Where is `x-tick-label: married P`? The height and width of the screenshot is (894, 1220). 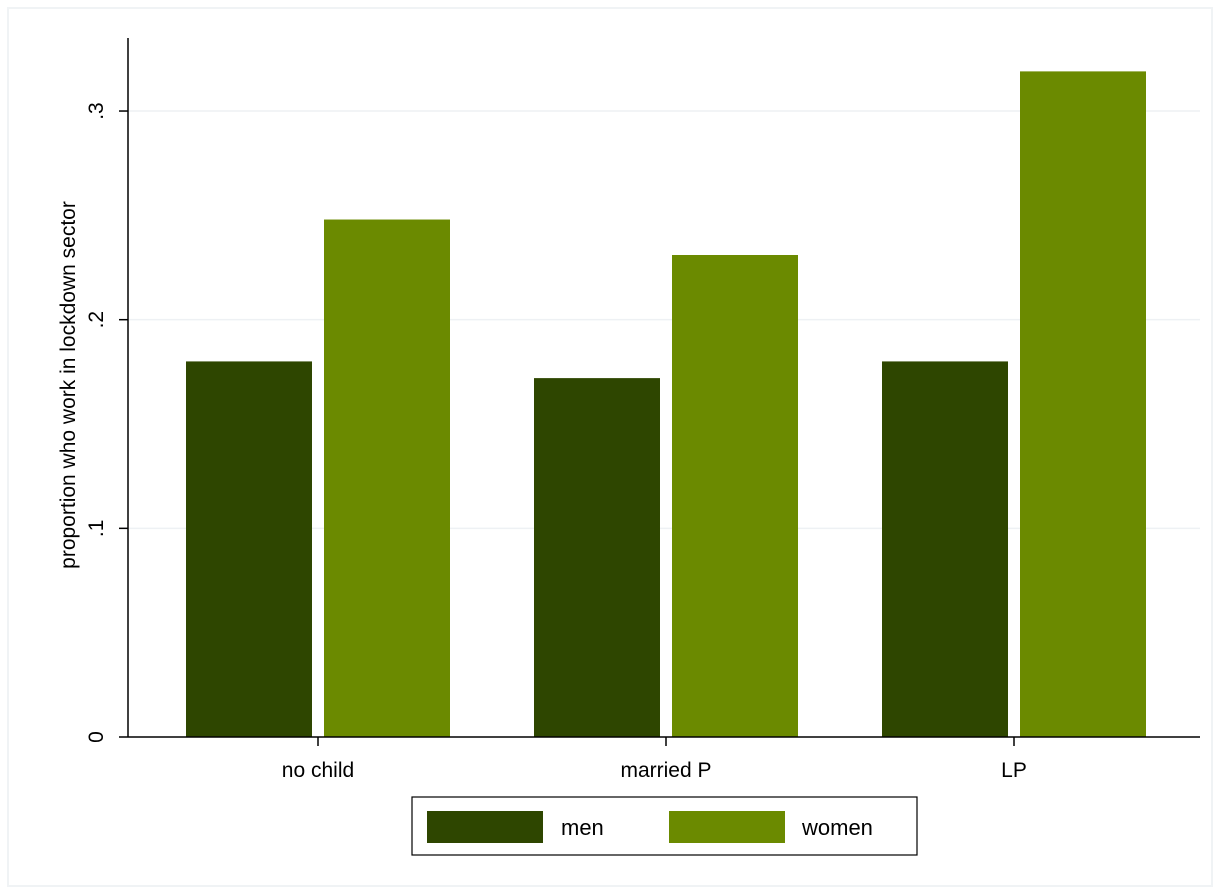 x-tick-label: married P is located at coordinates (665, 770).